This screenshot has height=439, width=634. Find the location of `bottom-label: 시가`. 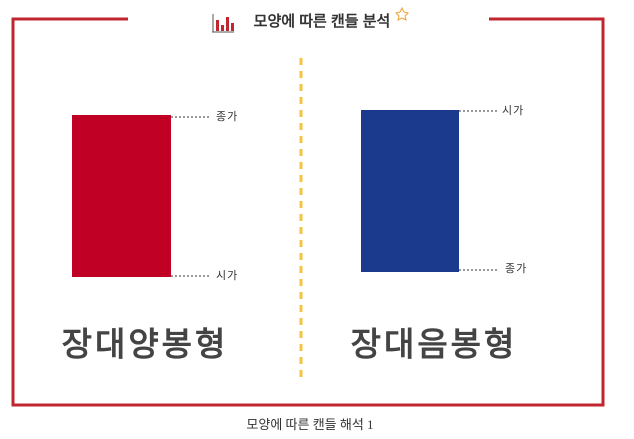

bottom-label: 시가 is located at coordinates (227, 275).